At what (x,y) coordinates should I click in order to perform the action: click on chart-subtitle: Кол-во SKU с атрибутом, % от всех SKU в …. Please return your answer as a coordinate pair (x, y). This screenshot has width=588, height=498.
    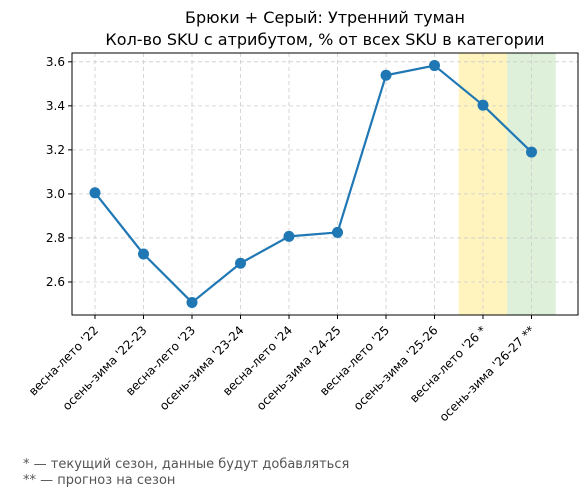
    Looking at the image, I should click on (325, 39).